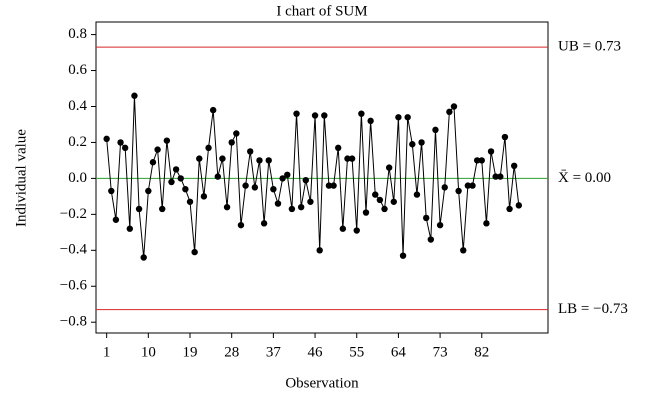 Image resolution: width=660 pixels, height=400 pixels. What do you see at coordinates (73, 322) in the screenshot?
I see `y-tick-label: −0.8` at bounding box center [73, 322].